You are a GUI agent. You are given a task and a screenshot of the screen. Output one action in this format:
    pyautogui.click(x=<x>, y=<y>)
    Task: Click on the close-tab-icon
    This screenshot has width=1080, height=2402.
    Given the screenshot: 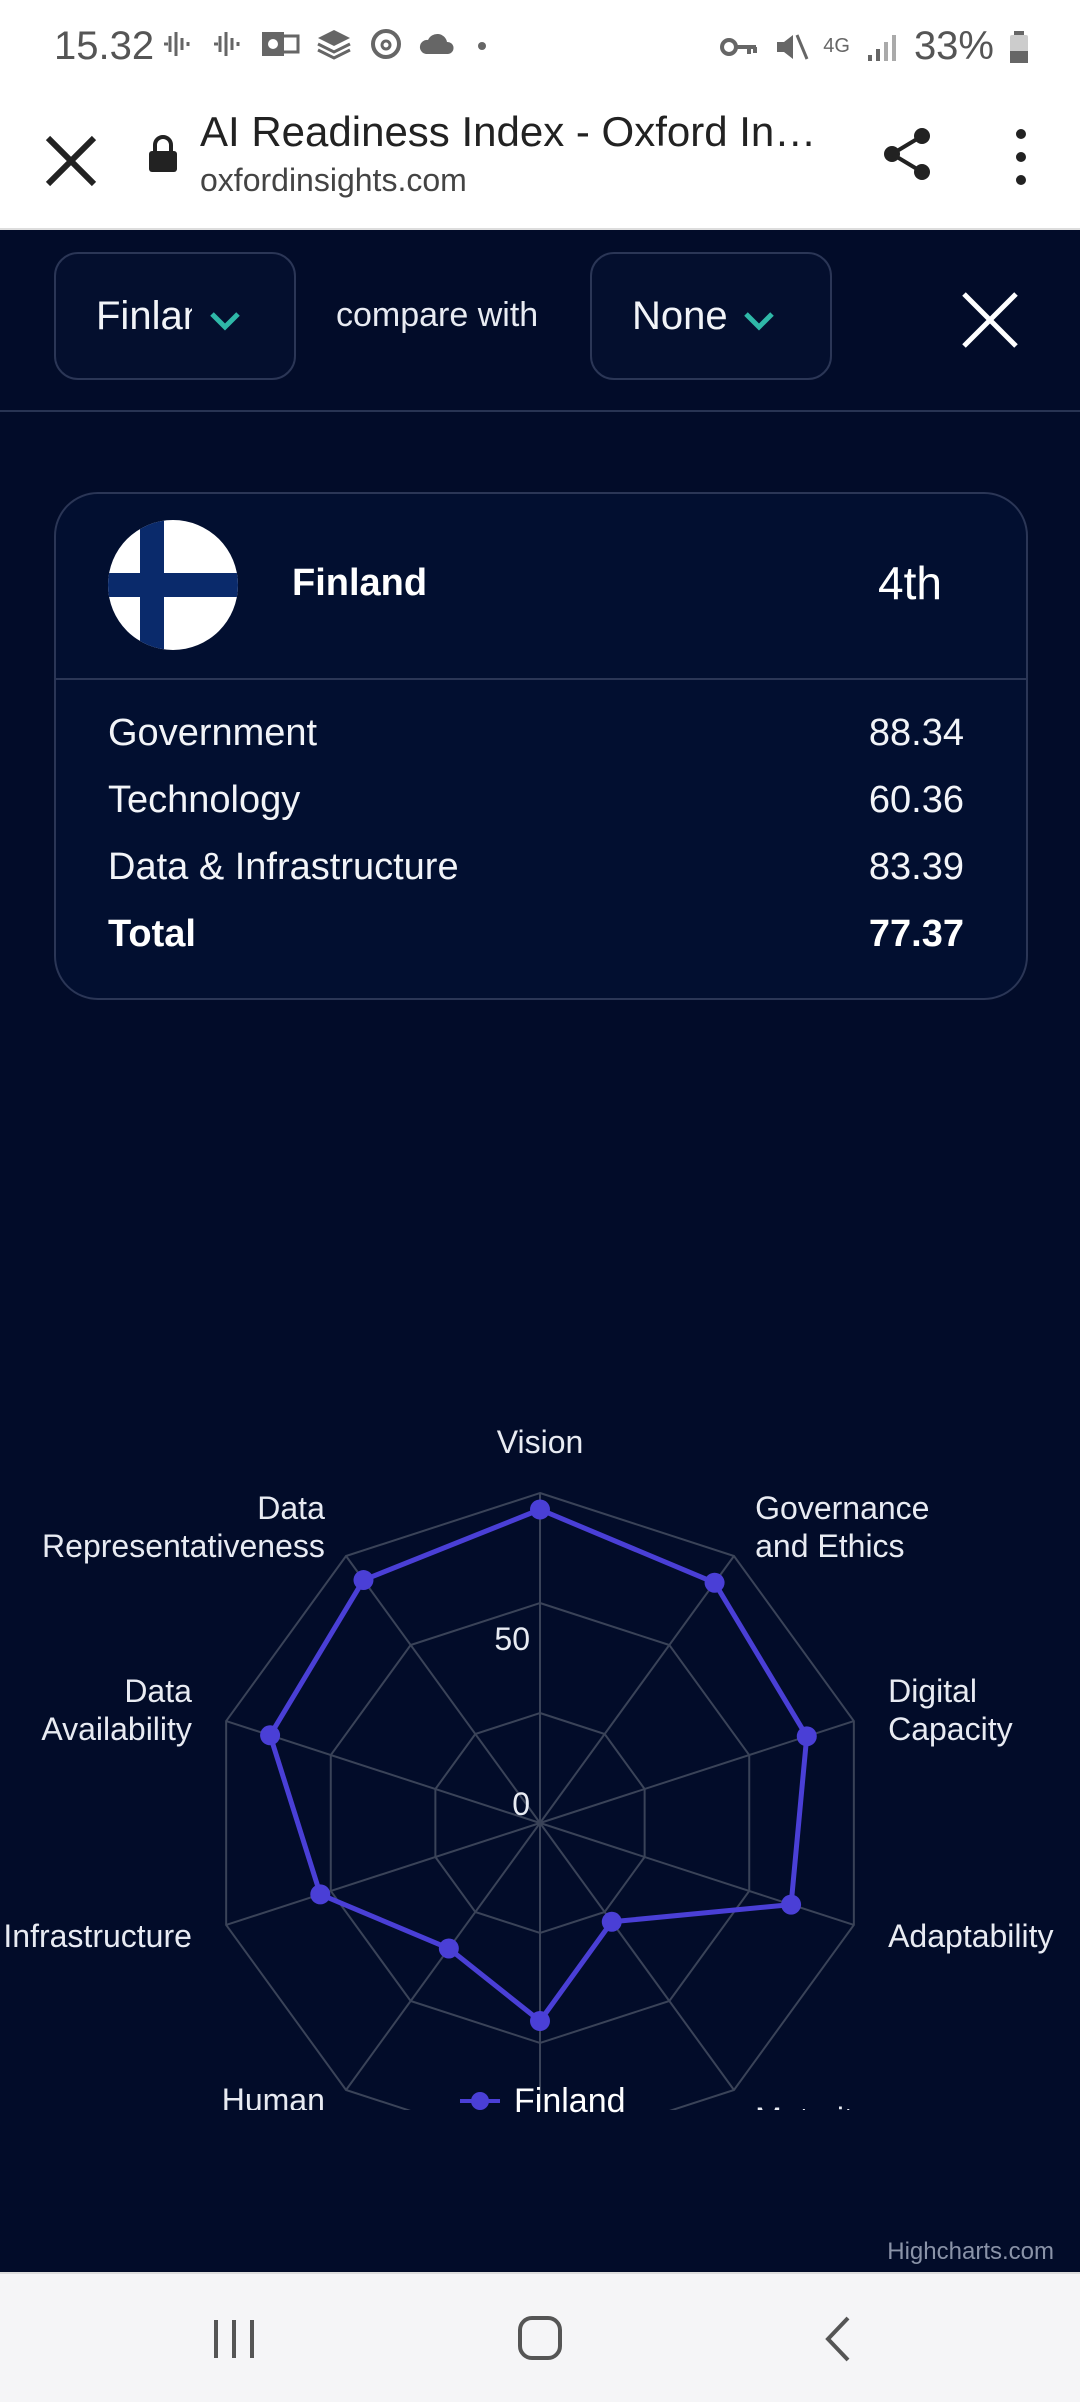 What is the action you would take?
    pyautogui.click(x=71, y=161)
    